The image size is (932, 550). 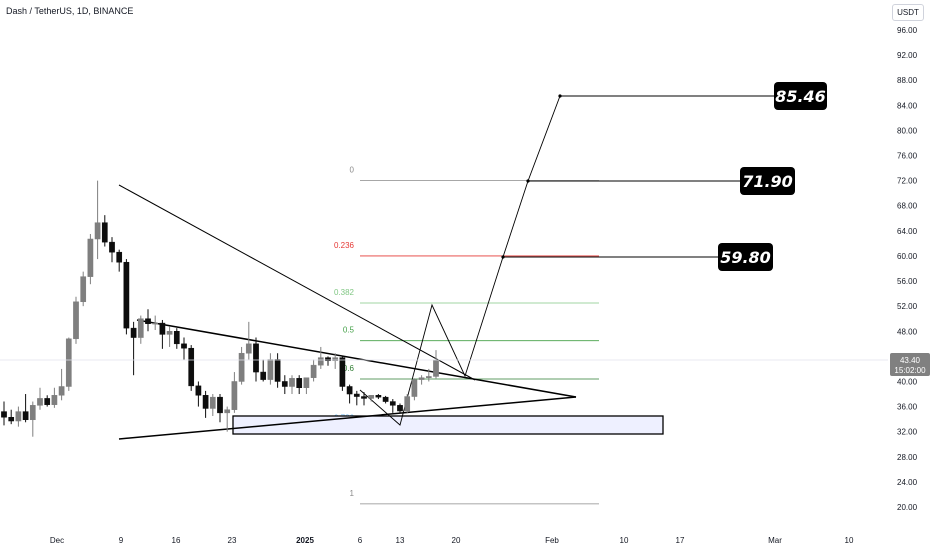 I want to click on x-tick-label-4: 2025, so click(x=305, y=540).